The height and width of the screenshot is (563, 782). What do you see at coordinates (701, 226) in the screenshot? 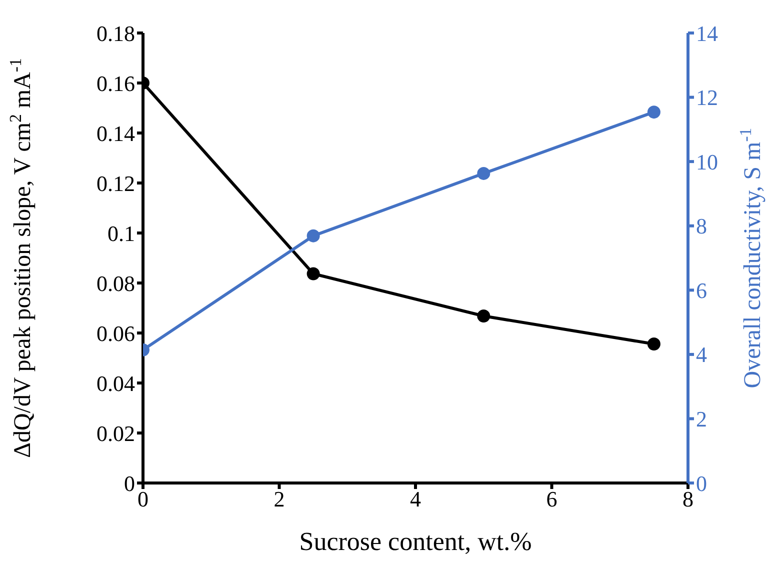
I see `y2-tick-label: 8` at bounding box center [701, 226].